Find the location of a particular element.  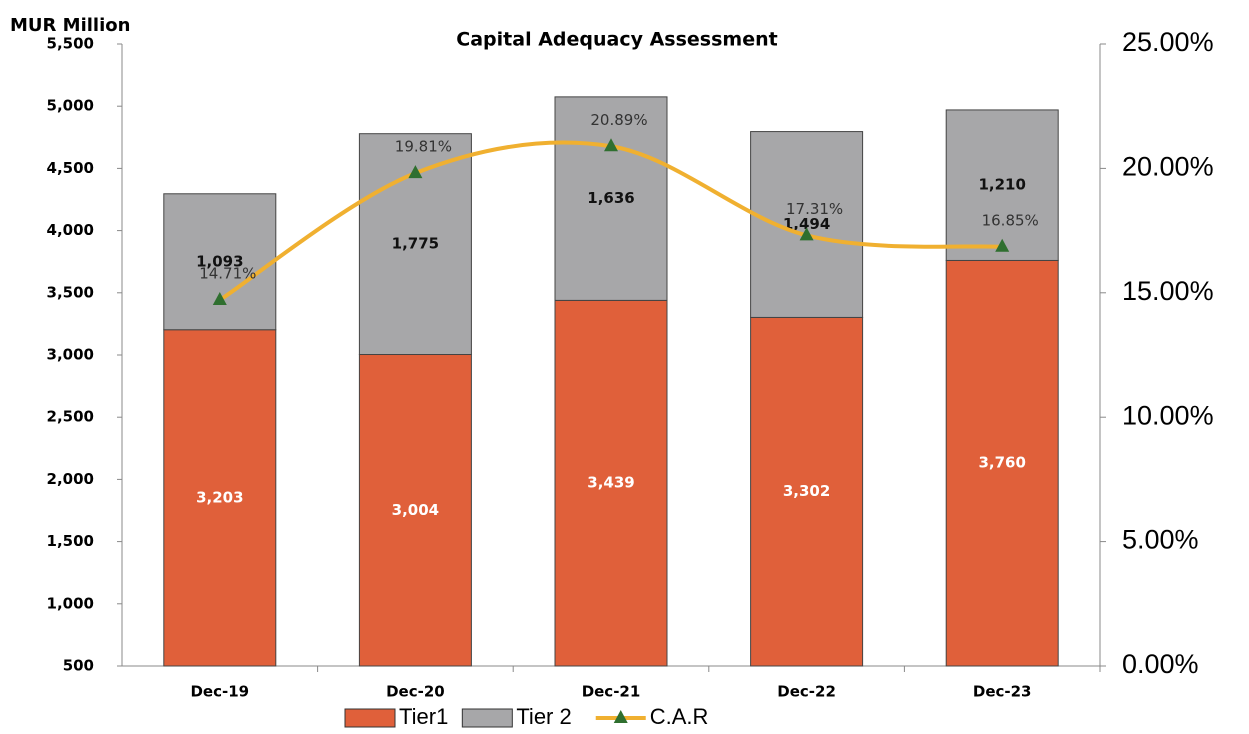

data-label: 3,203 is located at coordinates (219, 497).